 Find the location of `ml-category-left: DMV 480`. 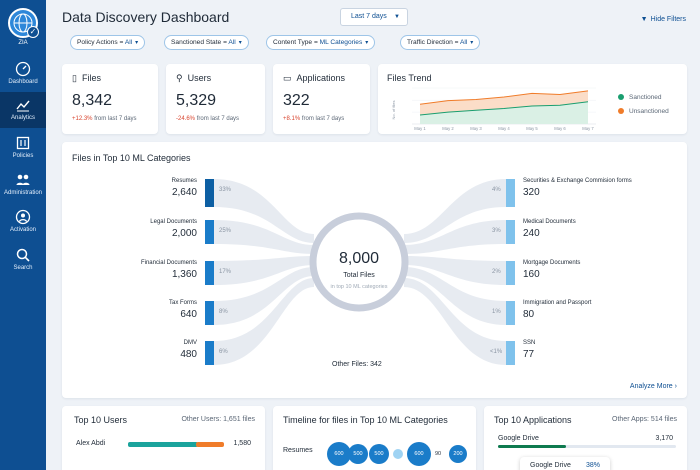

ml-category-left: DMV 480 is located at coordinates (137, 350).